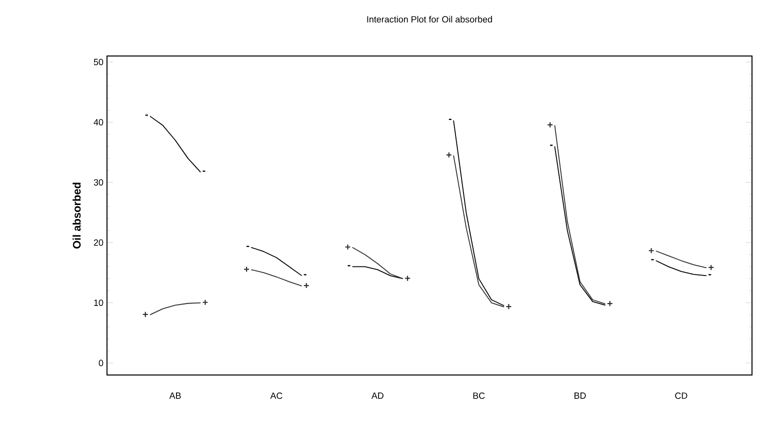 This screenshot has height=423, width=768. I want to click on y-tick-label: 10, so click(99, 303).